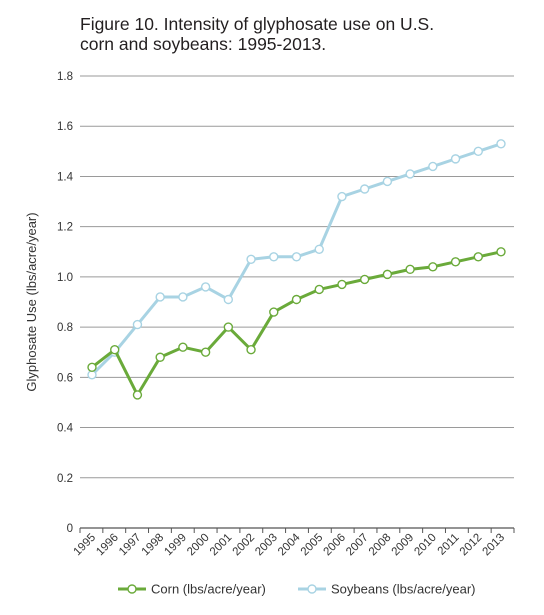 The width and height of the screenshot is (544, 615). Describe the element at coordinates (65, 328) in the screenshot. I see `y-tick-label: 0.8` at that location.